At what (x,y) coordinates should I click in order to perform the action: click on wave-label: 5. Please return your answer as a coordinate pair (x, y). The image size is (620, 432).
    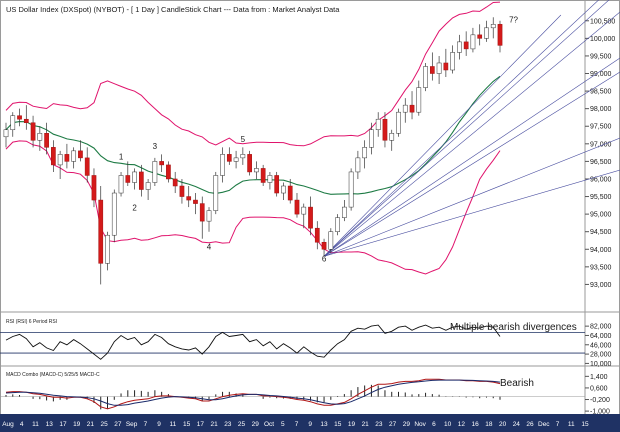
    Looking at the image, I should click on (243, 139).